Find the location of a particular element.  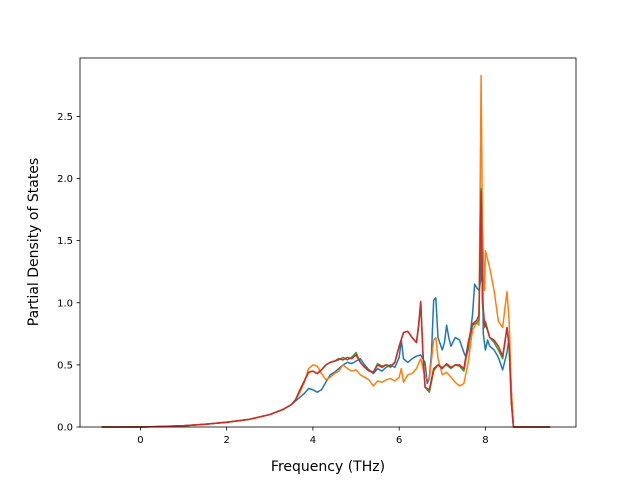

y-tick-label: 1.5 is located at coordinates (65, 241).